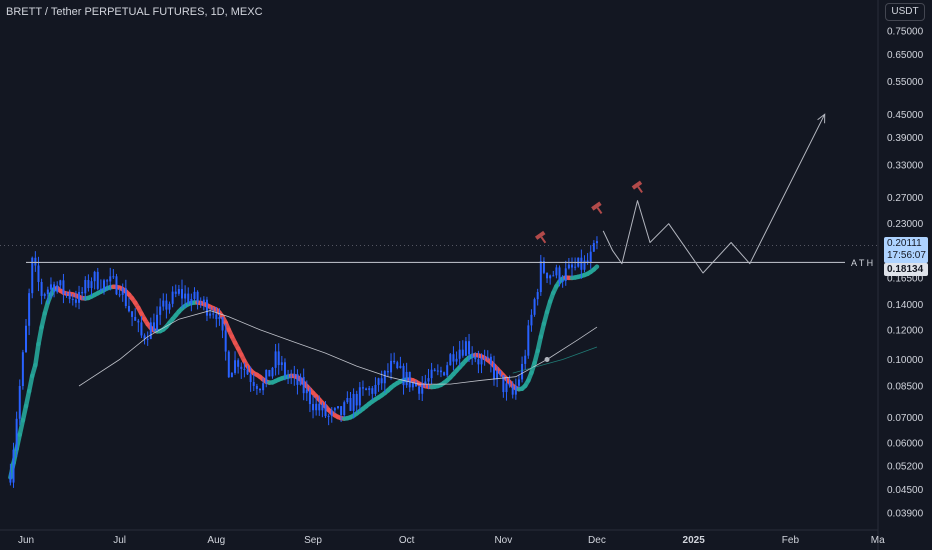 This screenshot has width=932, height=550. I want to click on y-tick-label: 0.65000, so click(905, 55).